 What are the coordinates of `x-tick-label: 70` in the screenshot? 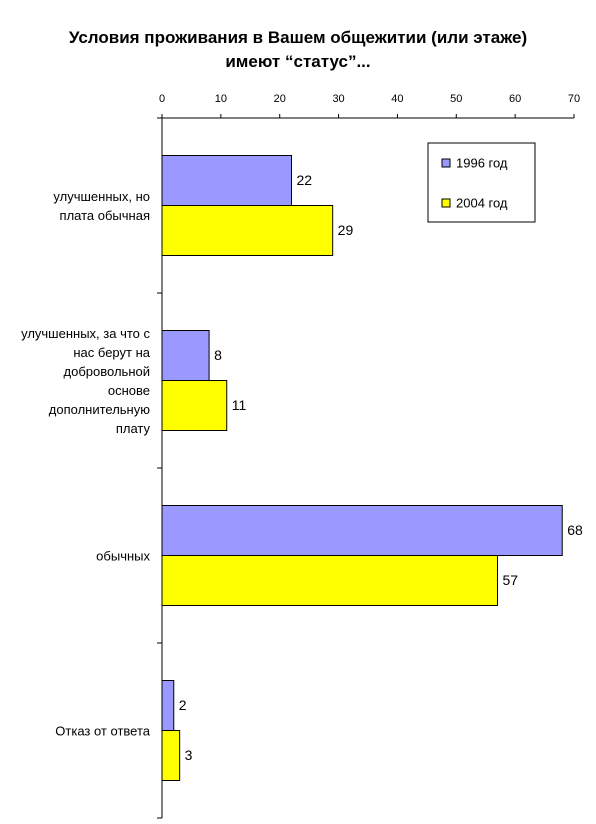 It's located at (574, 99).